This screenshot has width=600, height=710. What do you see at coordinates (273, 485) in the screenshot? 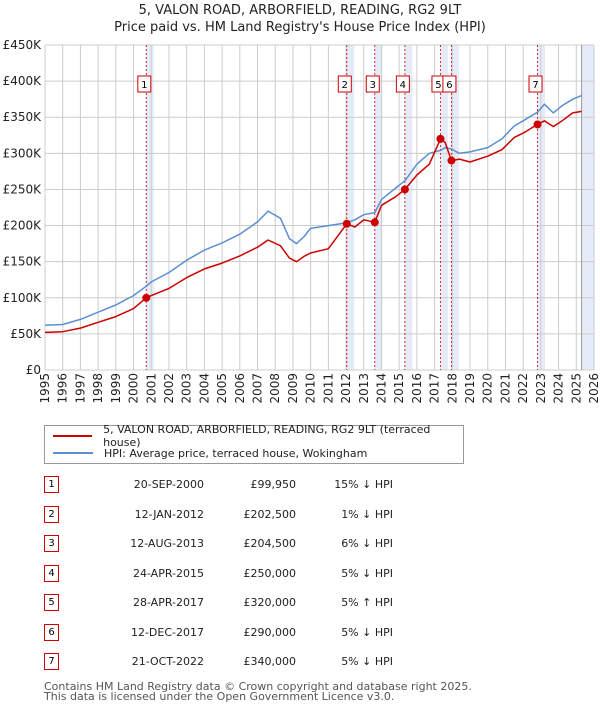
I see `sale-price: £99,950` at bounding box center [273, 485].